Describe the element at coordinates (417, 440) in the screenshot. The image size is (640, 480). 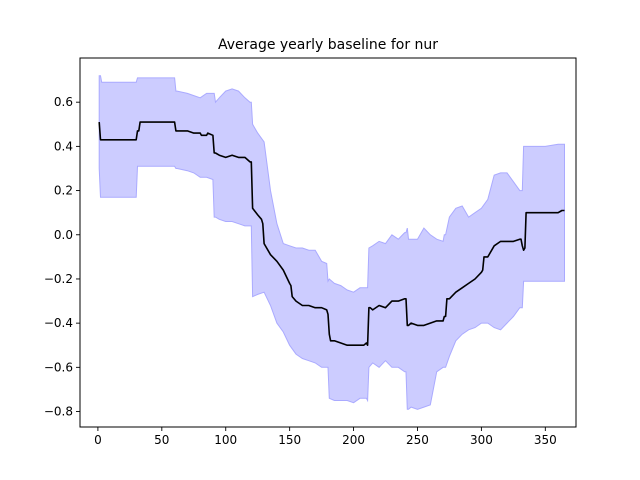
I see `x-tick-label: 250` at that location.